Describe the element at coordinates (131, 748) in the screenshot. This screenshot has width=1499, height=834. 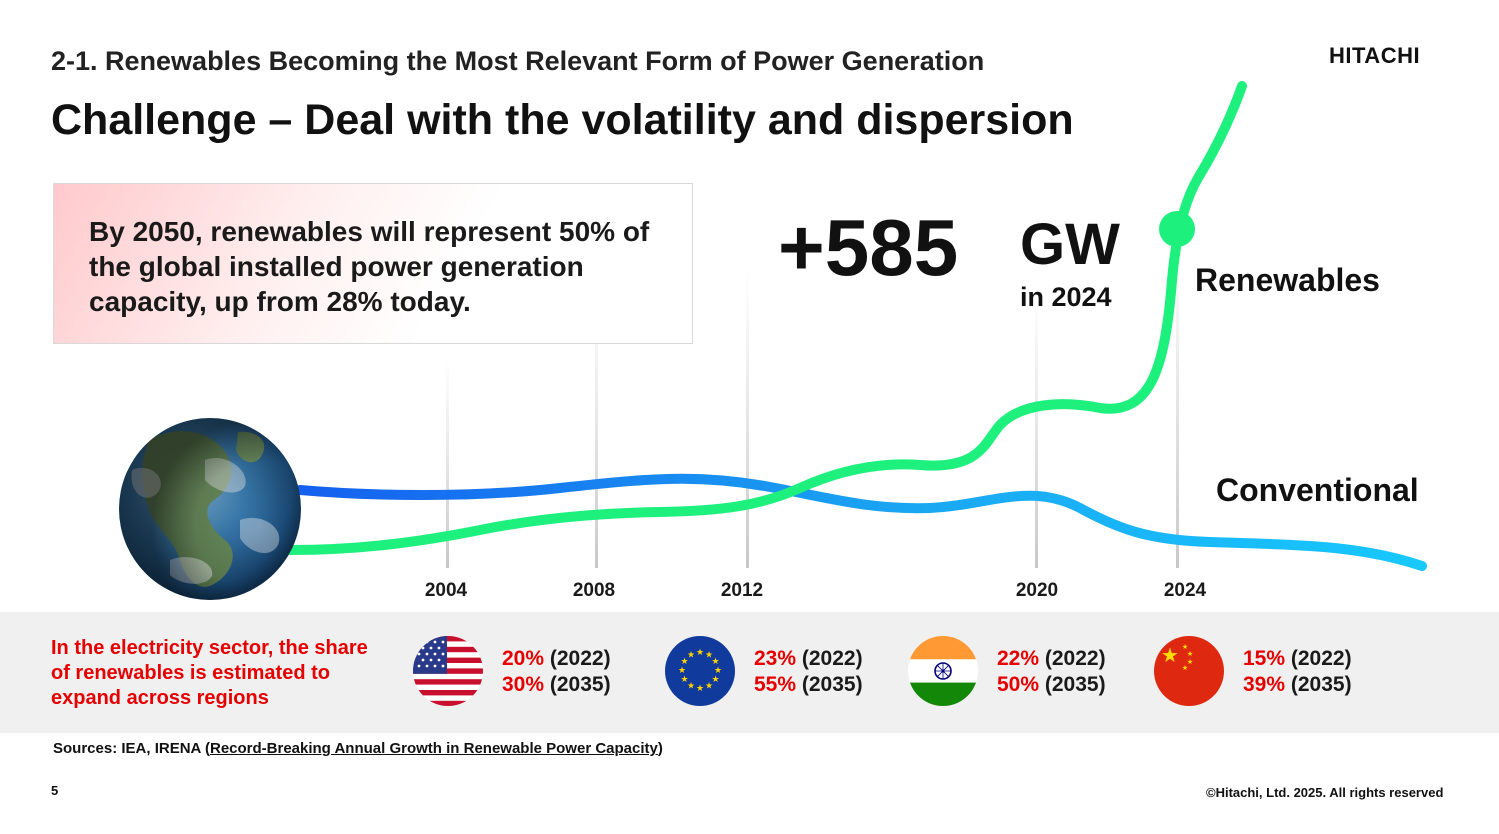
I see `sources-prefix: Sources: IEA, IRENA (` at that location.